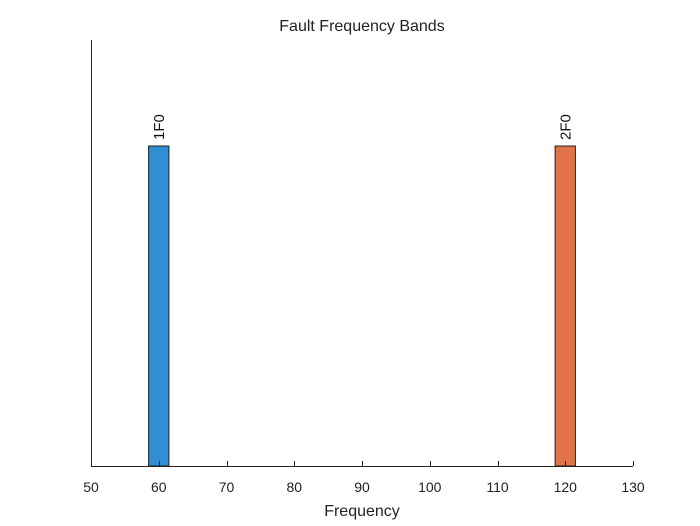 The width and height of the screenshot is (700, 526). Describe the element at coordinates (430, 487) in the screenshot. I see `x-tick-label: 100` at that location.